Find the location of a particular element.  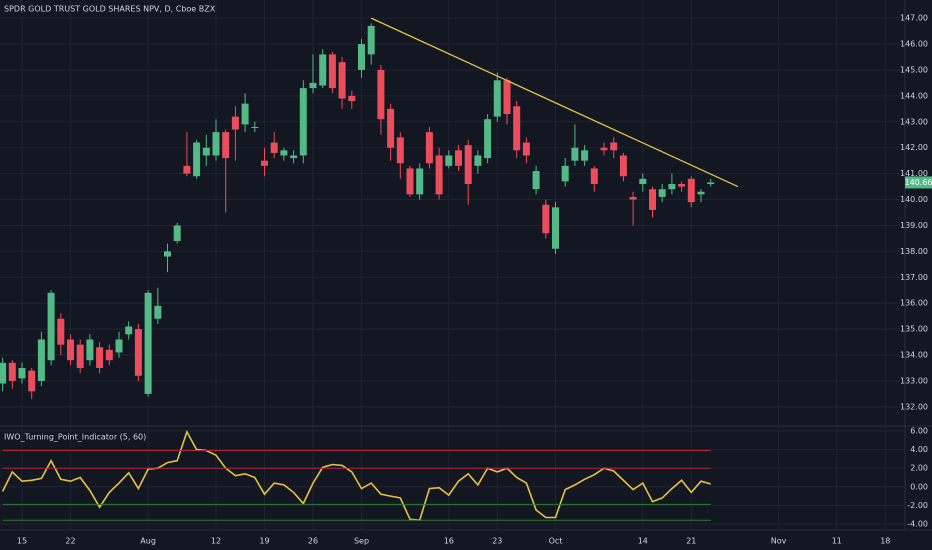

y-tick-label: 135.00 is located at coordinates (914, 329).